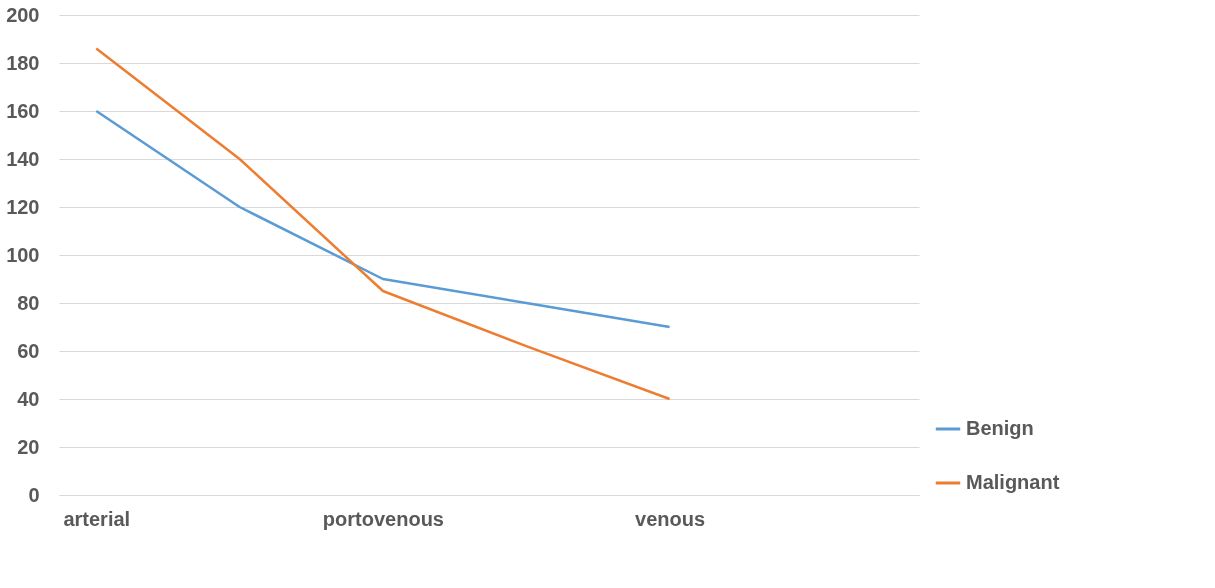 The width and height of the screenshot is (1215, 588). I want to click on y-tick-label: 160, so click(23, 110).